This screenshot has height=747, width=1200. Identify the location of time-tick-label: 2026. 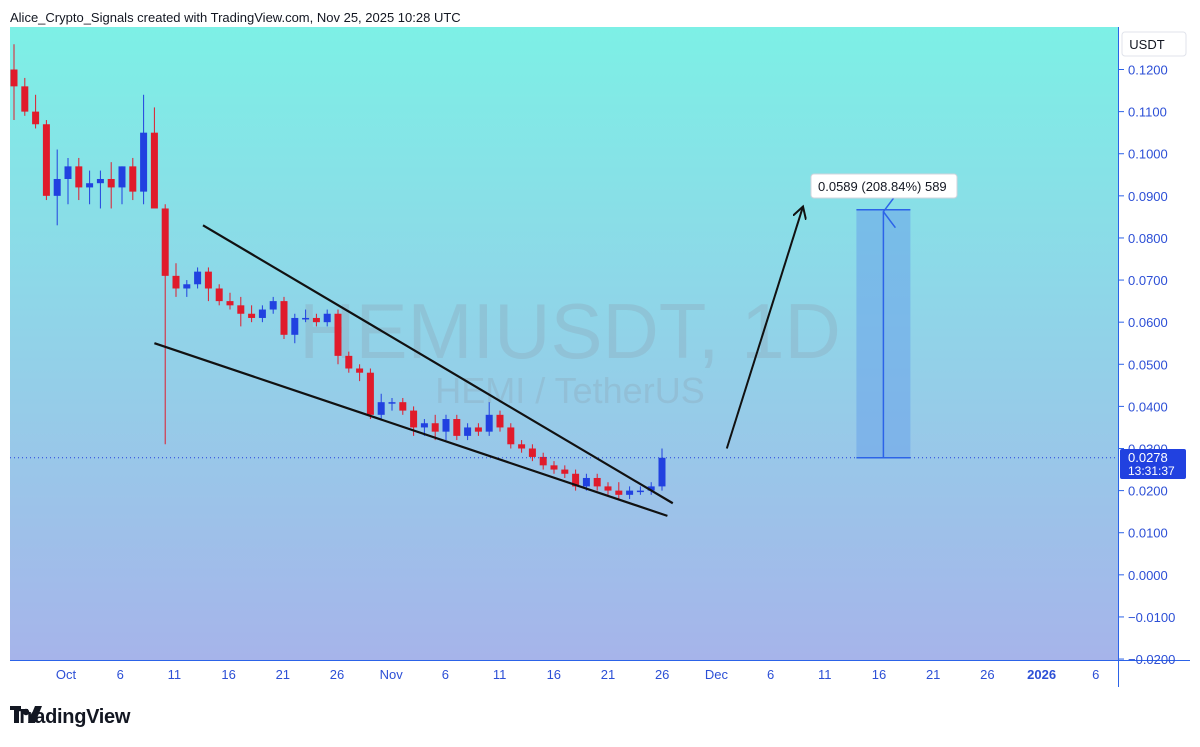
(1041, 674).